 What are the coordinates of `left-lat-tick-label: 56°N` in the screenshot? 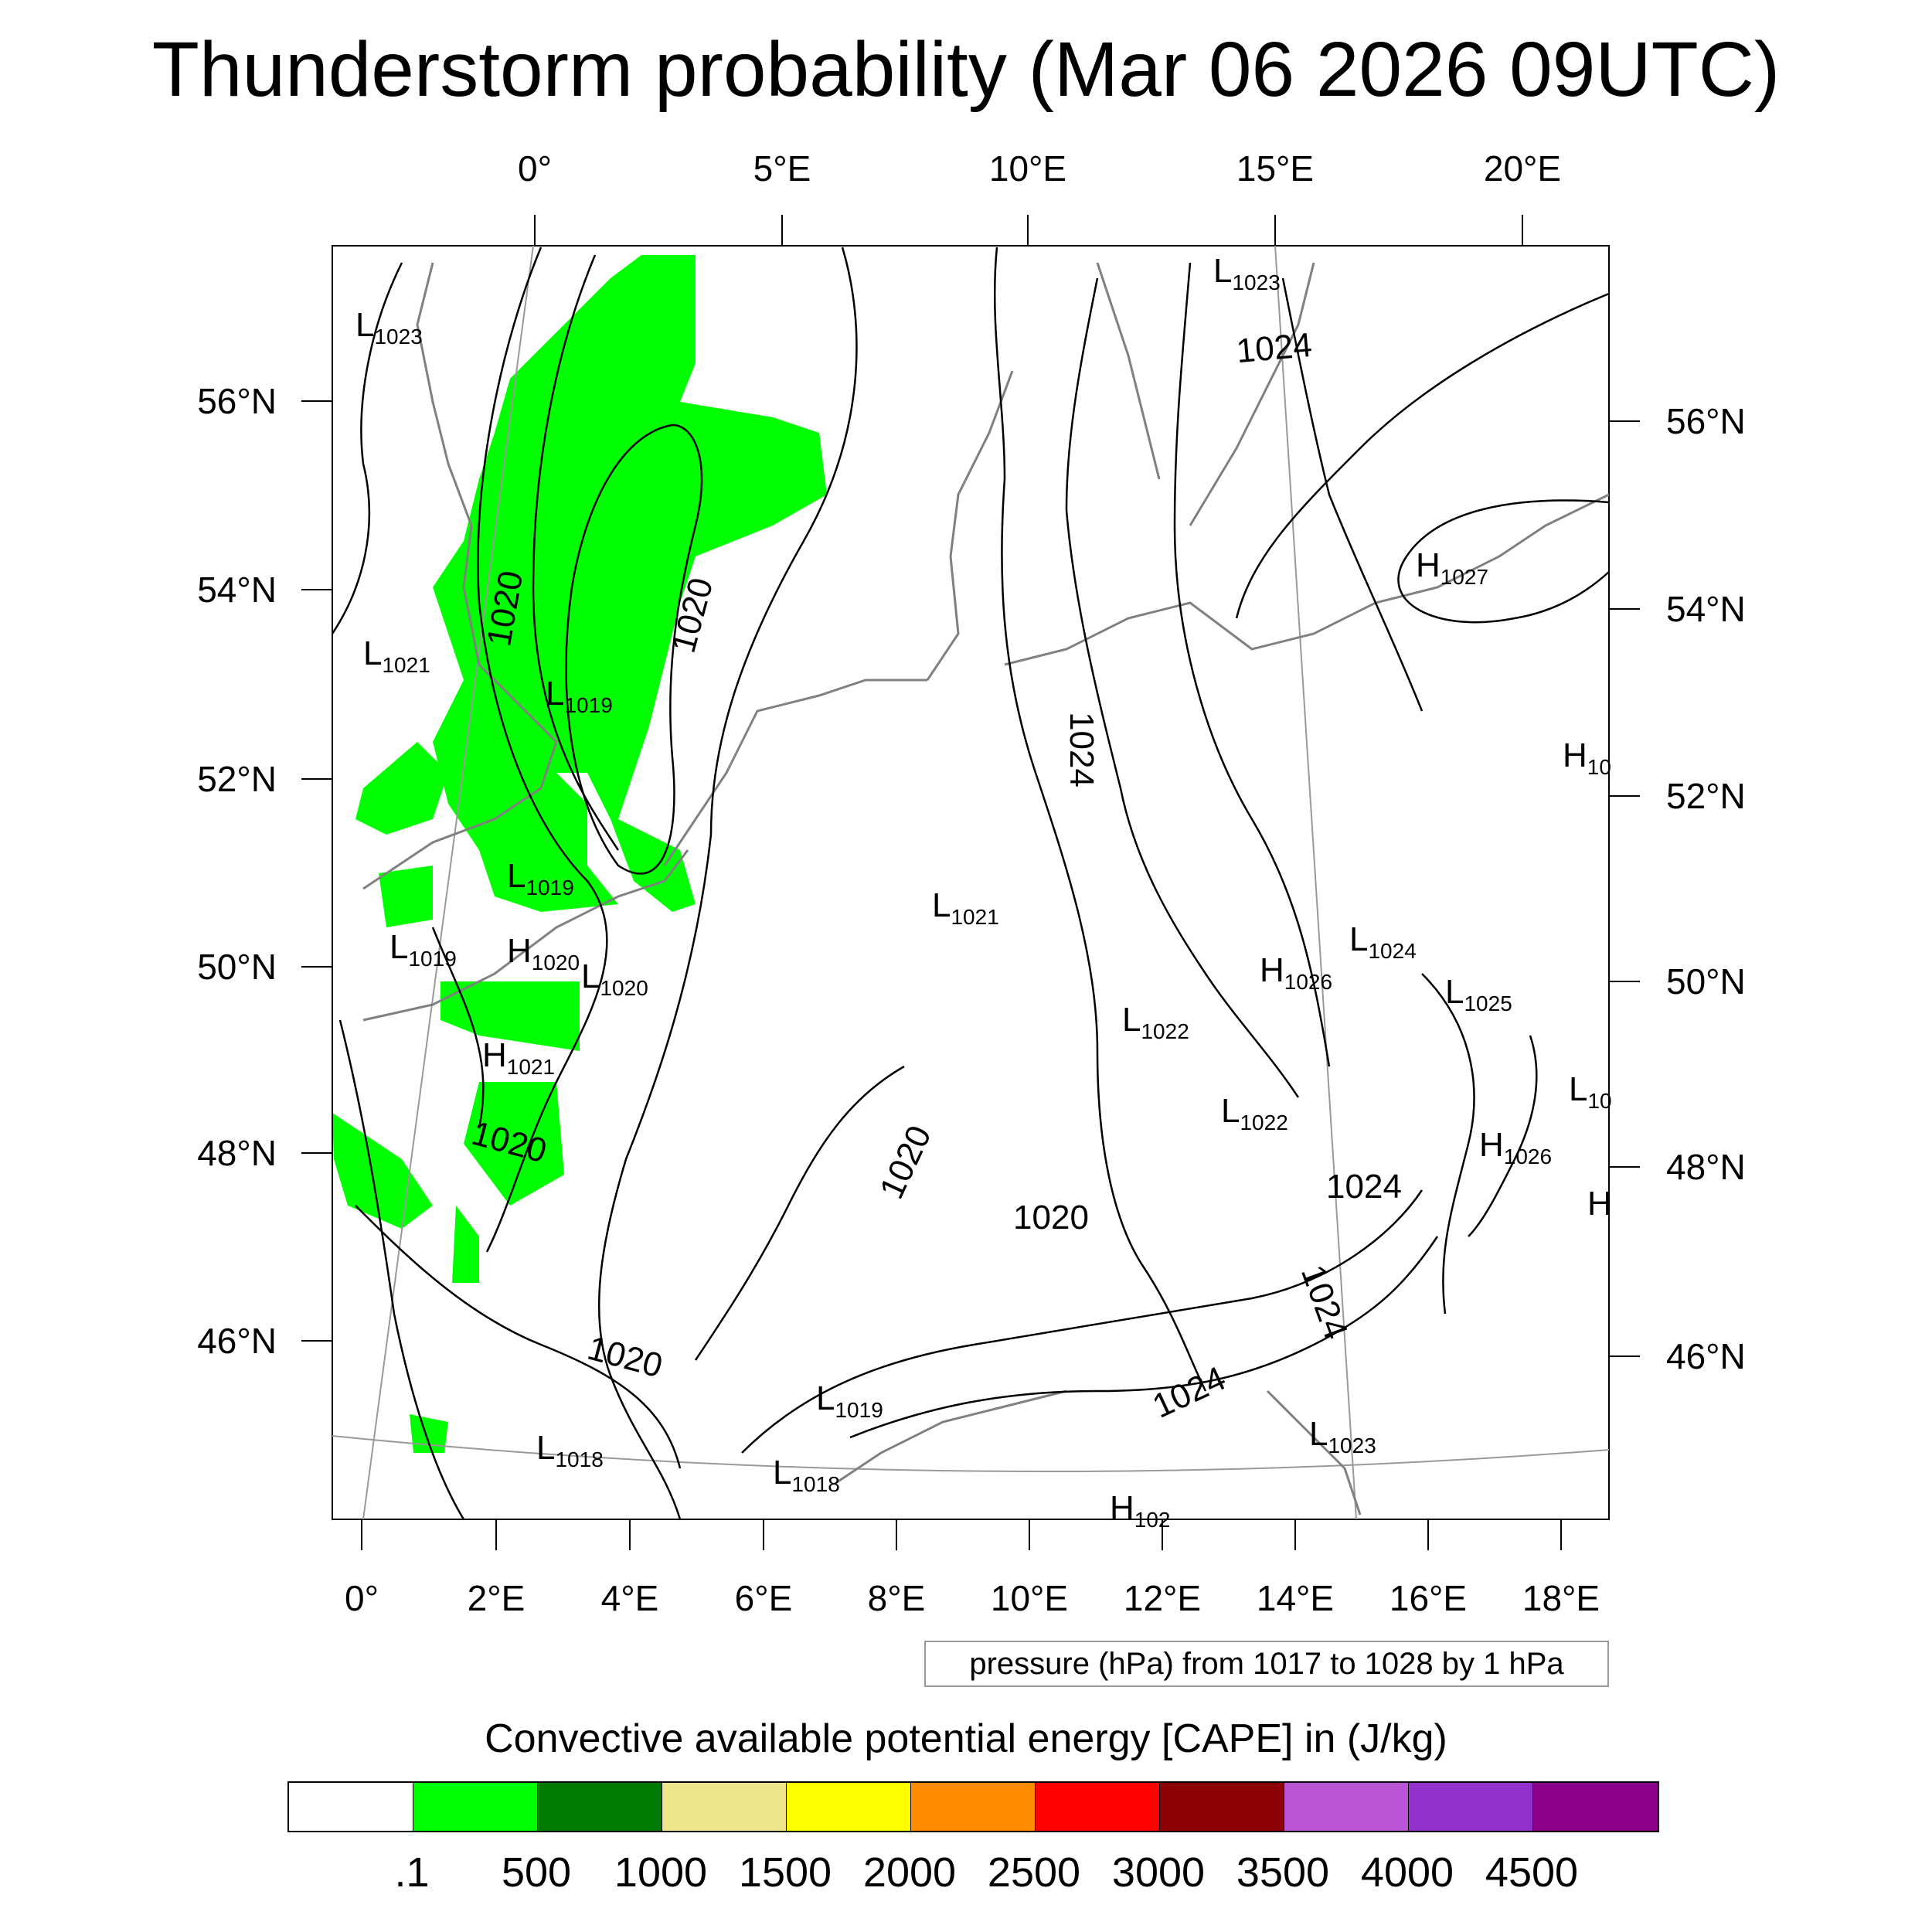 It's located at (237, 401).